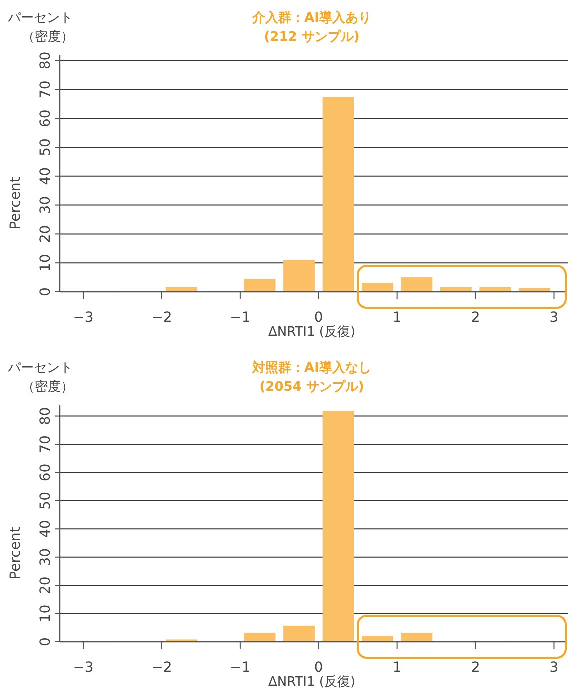 The width and height of the screenshot is (568, 696). I want to click on chart-subtitle: (2054 サンプル), so click(312, 387).